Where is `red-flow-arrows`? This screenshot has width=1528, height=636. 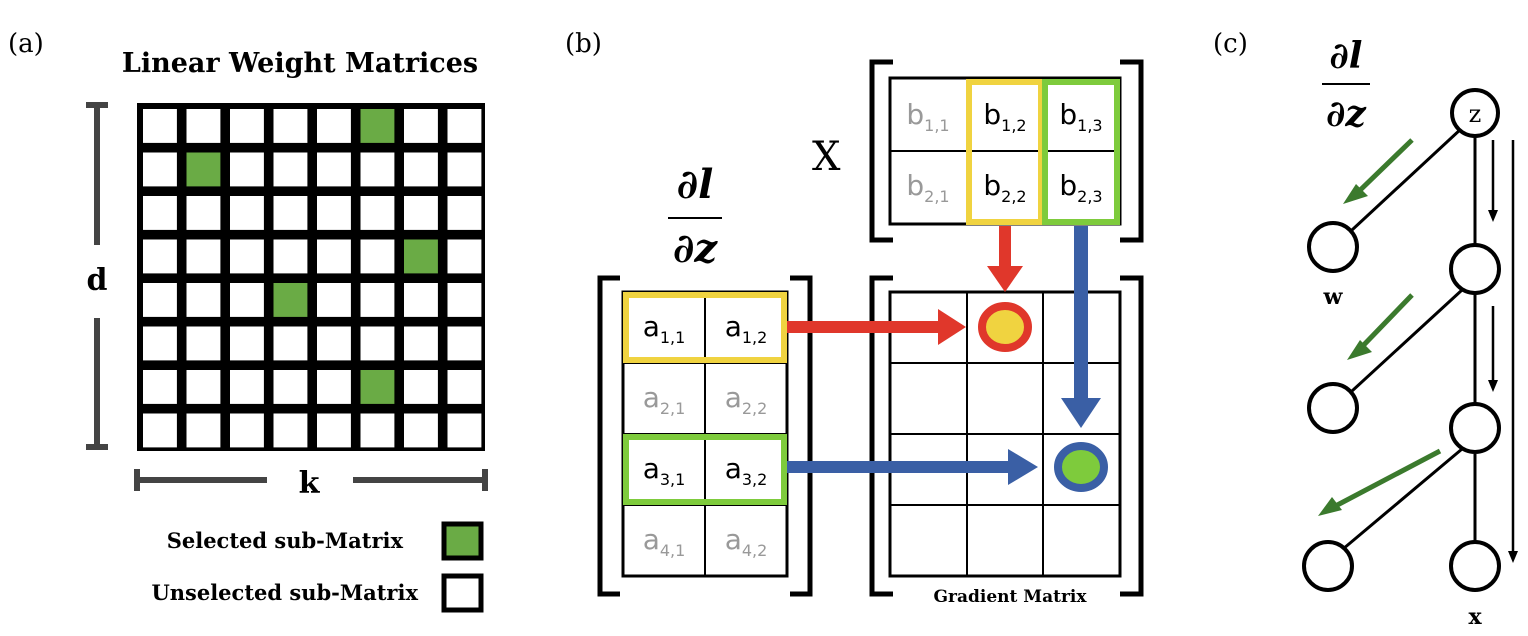
red-flow-arrows is located at coordinates (905, 285).